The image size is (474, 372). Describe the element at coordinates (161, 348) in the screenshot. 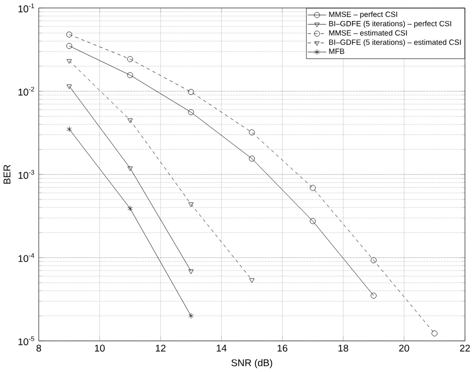

I see `x-tick-label: 12` at that location.